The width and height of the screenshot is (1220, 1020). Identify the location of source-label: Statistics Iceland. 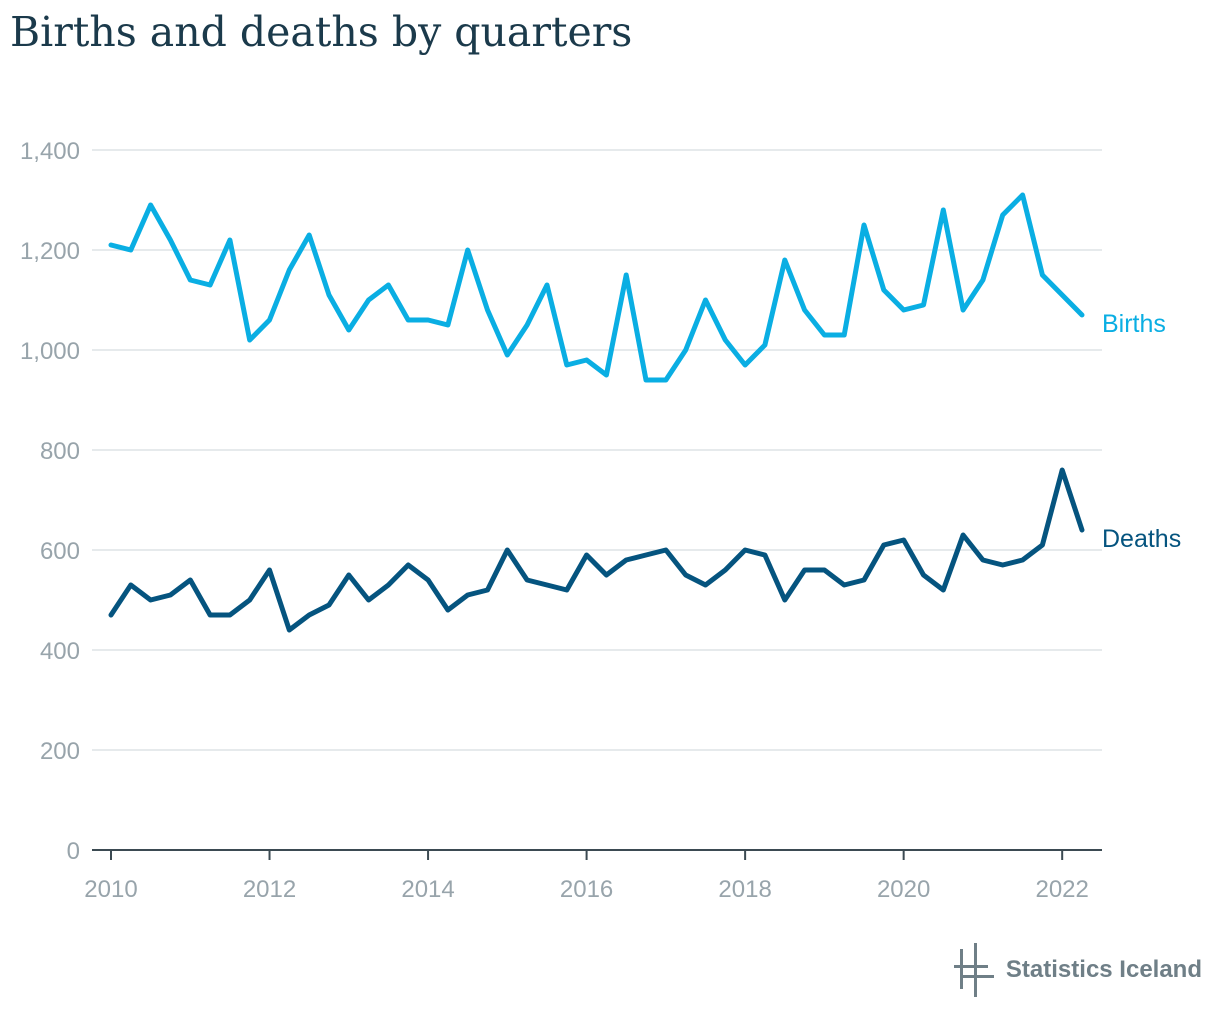
(1103, 969).